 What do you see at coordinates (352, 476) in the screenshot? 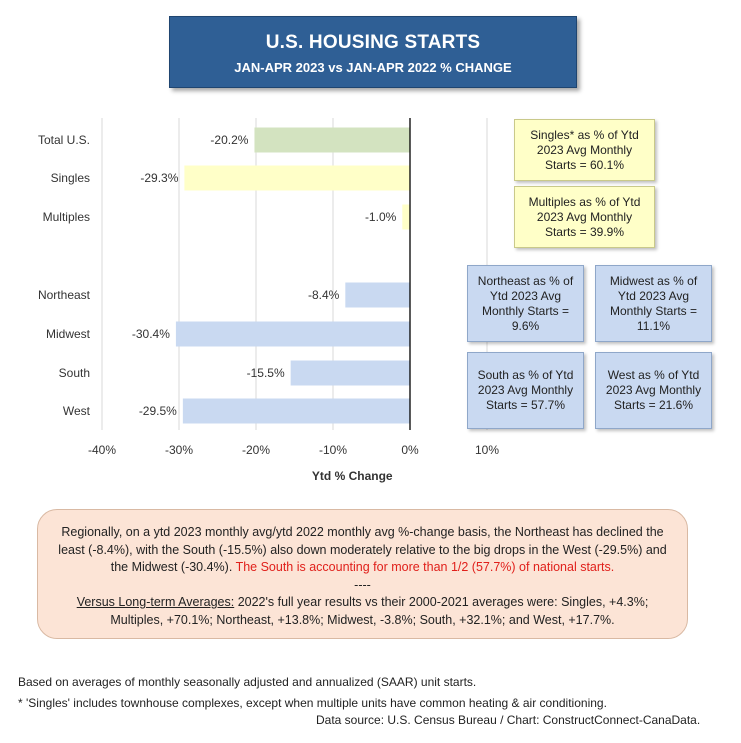
I see `x-axis-title: Ytd % Change` at bounding box center [352, 476].